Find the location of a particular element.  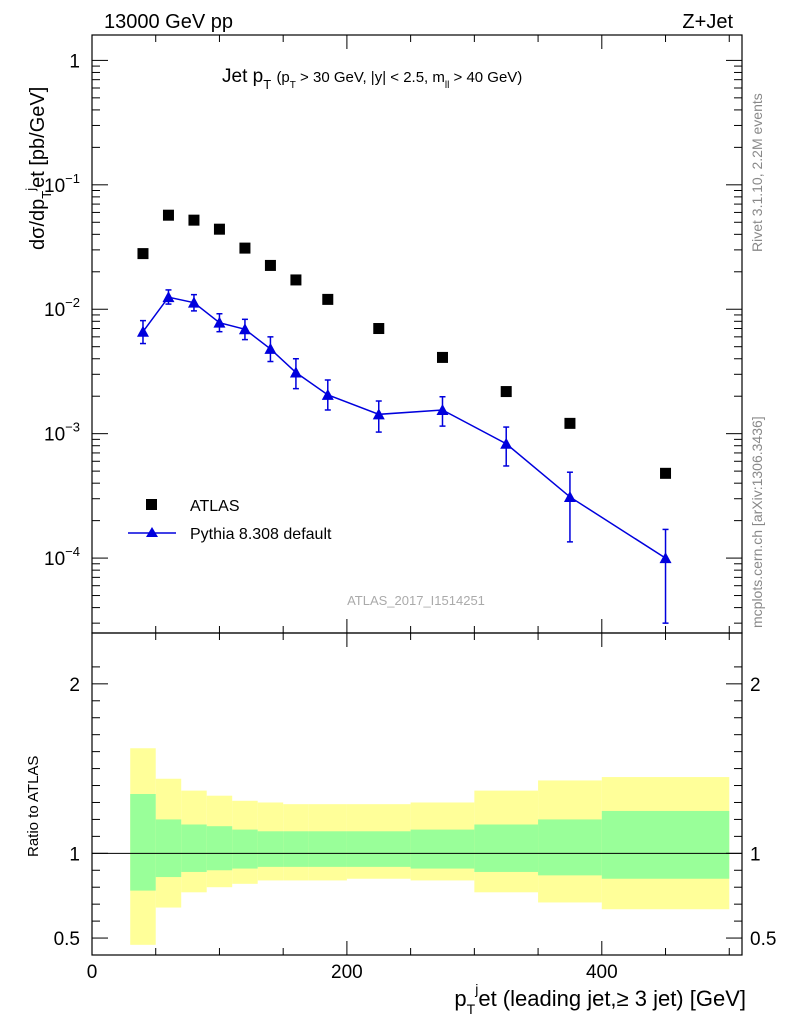

y-axis-label: dσ/dpTjet [pb/GeV] is located at coordinates (38, 168).